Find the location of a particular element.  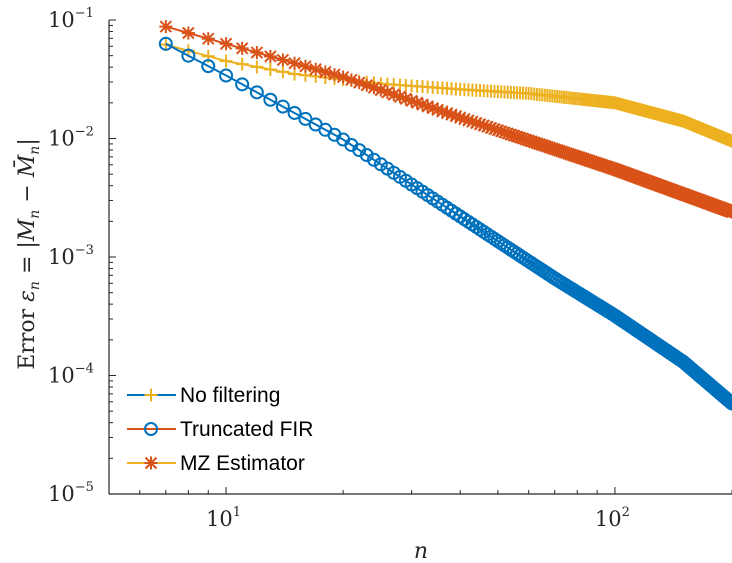

y-axis-label: Error εn = |Mn − M̄n| is located at coordinates (28, 254).